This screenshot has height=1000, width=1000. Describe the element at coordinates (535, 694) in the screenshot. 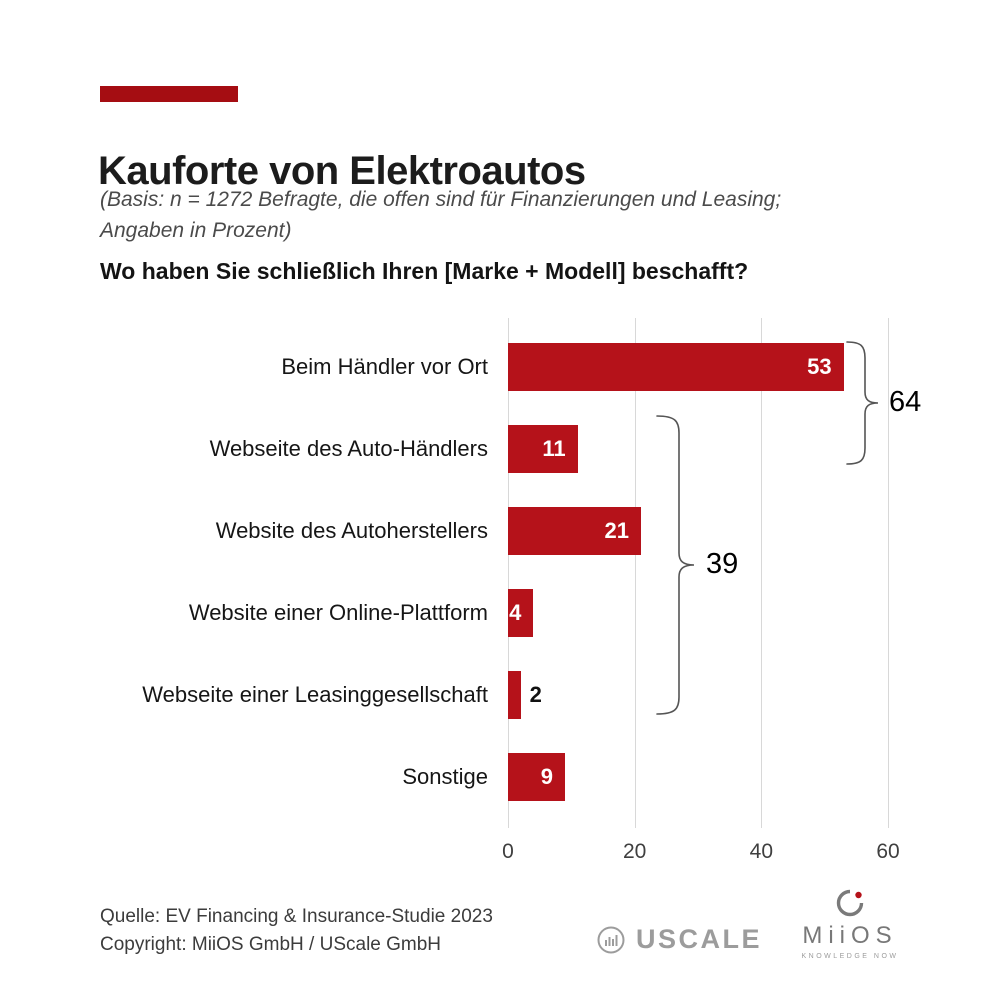

I see `value-label: 2` at that location.